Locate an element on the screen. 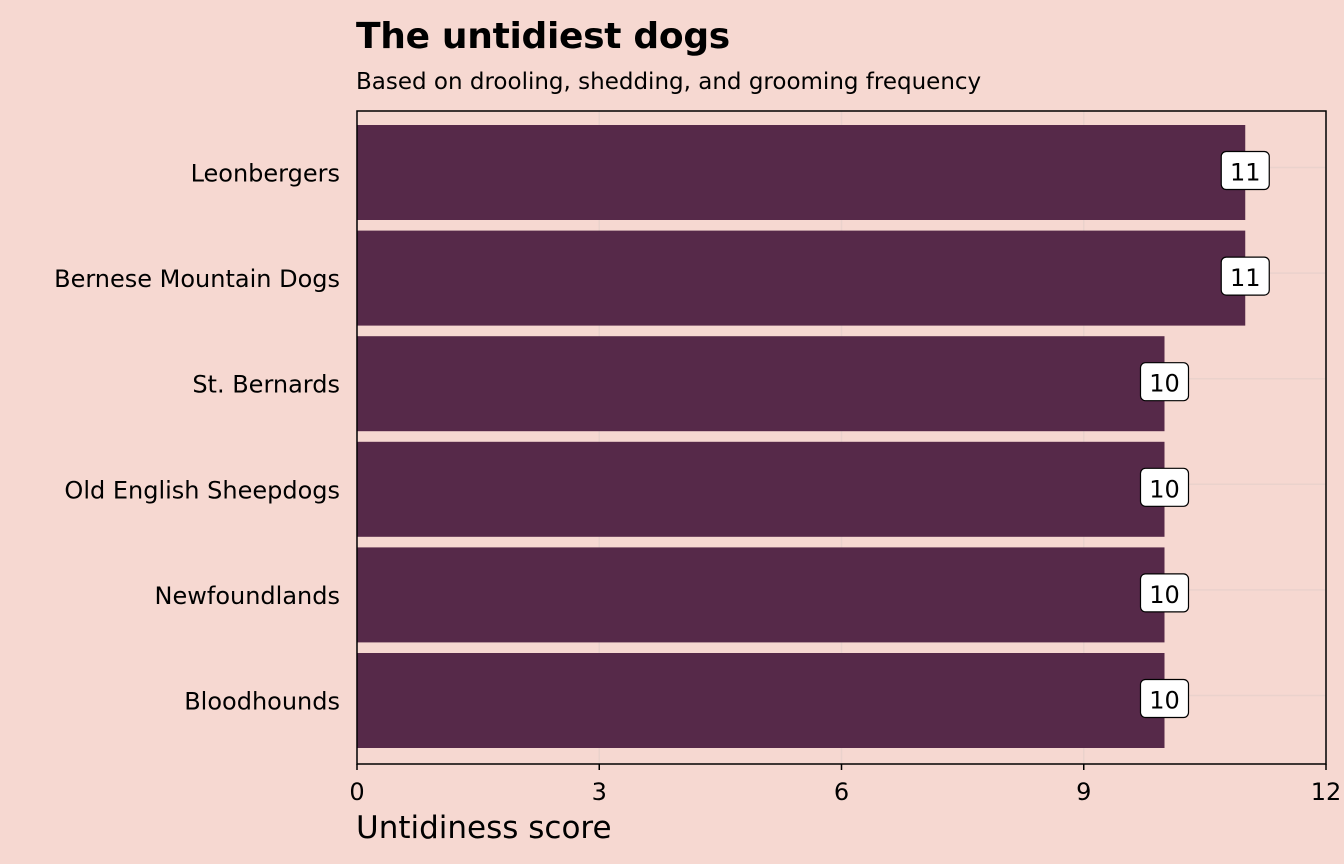 The height and width of the screenshot is (864, 1344). chart-title: The untidiest dogs is located at coordinates (543, 36).